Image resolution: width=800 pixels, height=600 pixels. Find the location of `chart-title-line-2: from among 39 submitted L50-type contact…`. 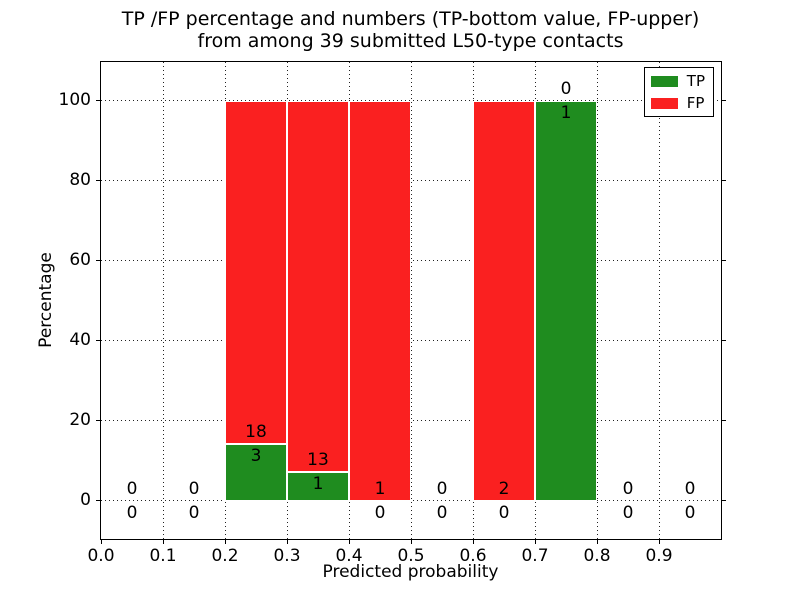

chart-title-line-2: from among 39 submitted L50-type contact… is located at coordinates (410, 41).